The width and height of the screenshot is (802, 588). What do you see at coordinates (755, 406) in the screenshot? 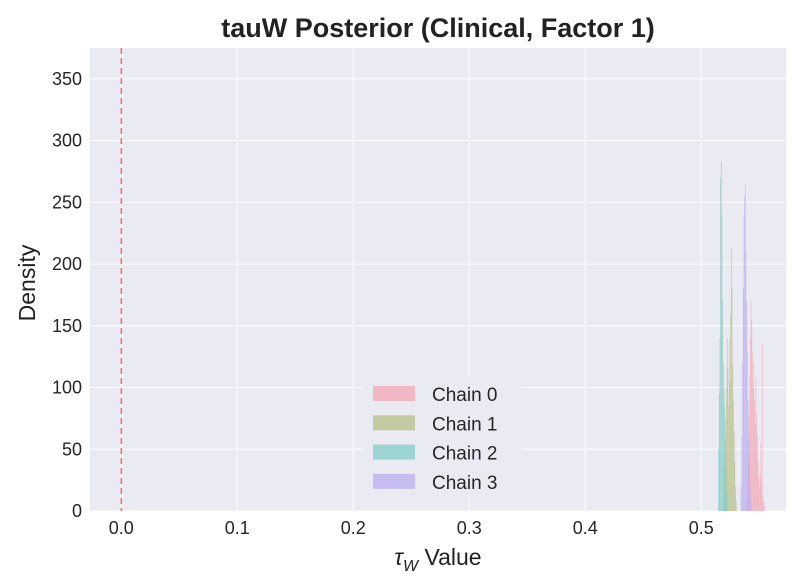
I see `series-0-bars` at bounding box center [755, 406].